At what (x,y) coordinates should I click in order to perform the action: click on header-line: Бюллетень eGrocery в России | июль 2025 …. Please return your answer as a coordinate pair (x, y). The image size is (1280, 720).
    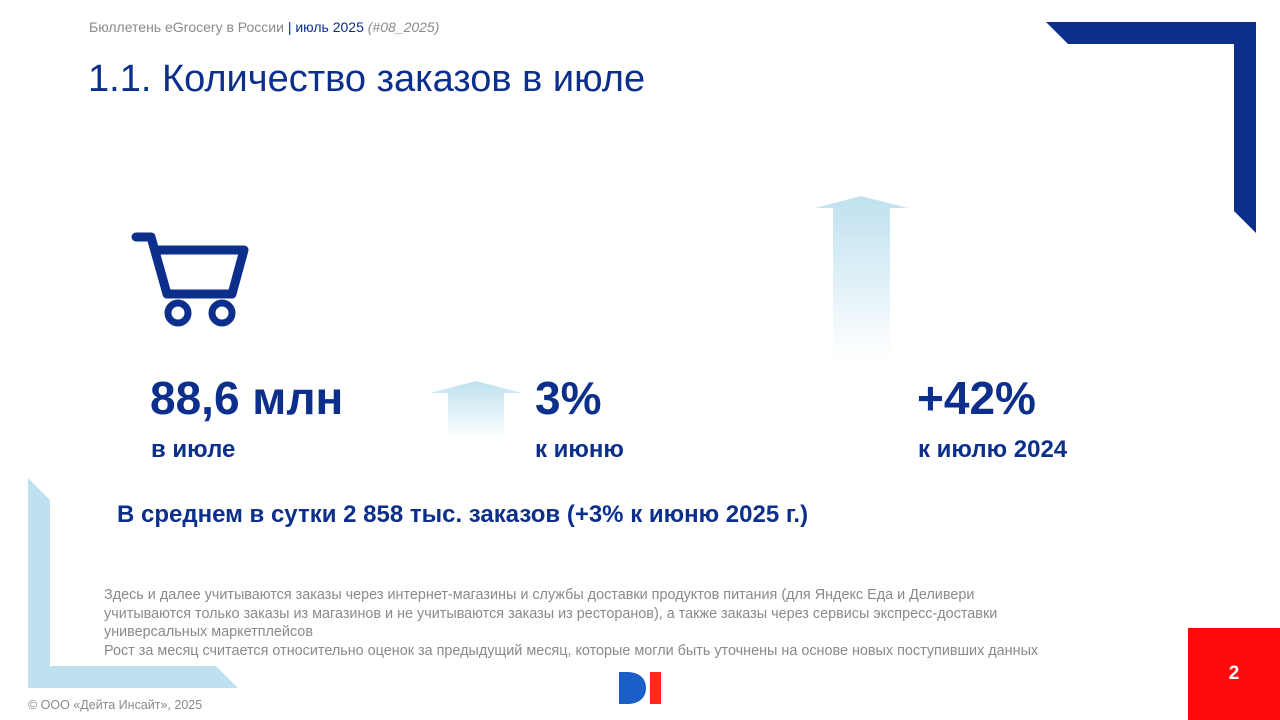
    Looking at the image, I should click on (264, 27).